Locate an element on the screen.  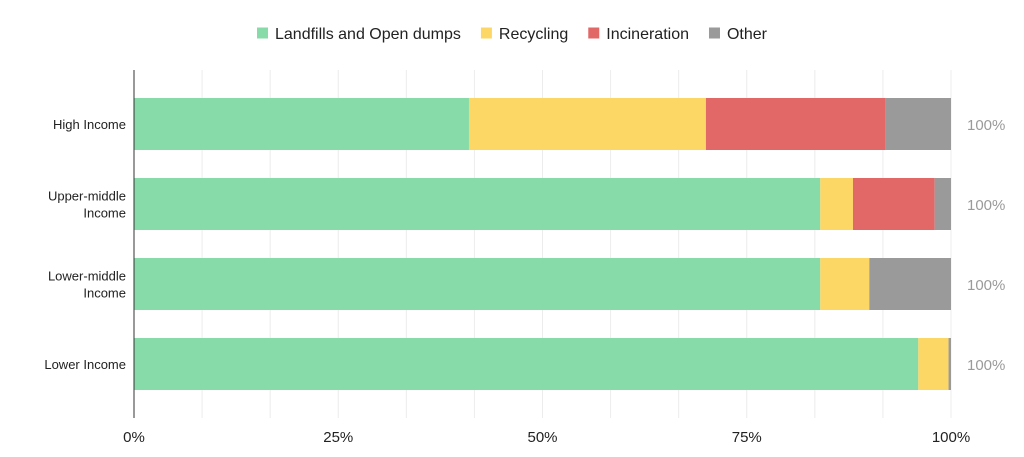
bar-upper-middle-income-recycling is located at coordinates (836, 204).